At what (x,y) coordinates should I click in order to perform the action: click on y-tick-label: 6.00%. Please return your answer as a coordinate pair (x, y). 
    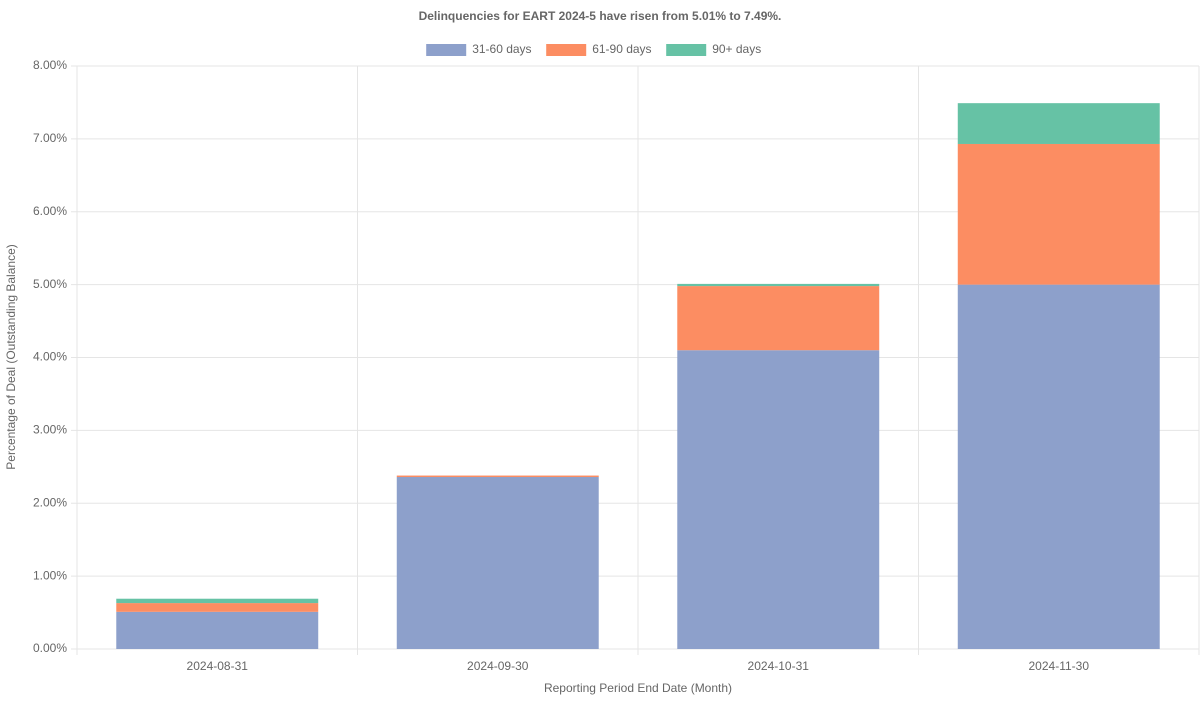
    Looking at the image, I should click on (50, 211).